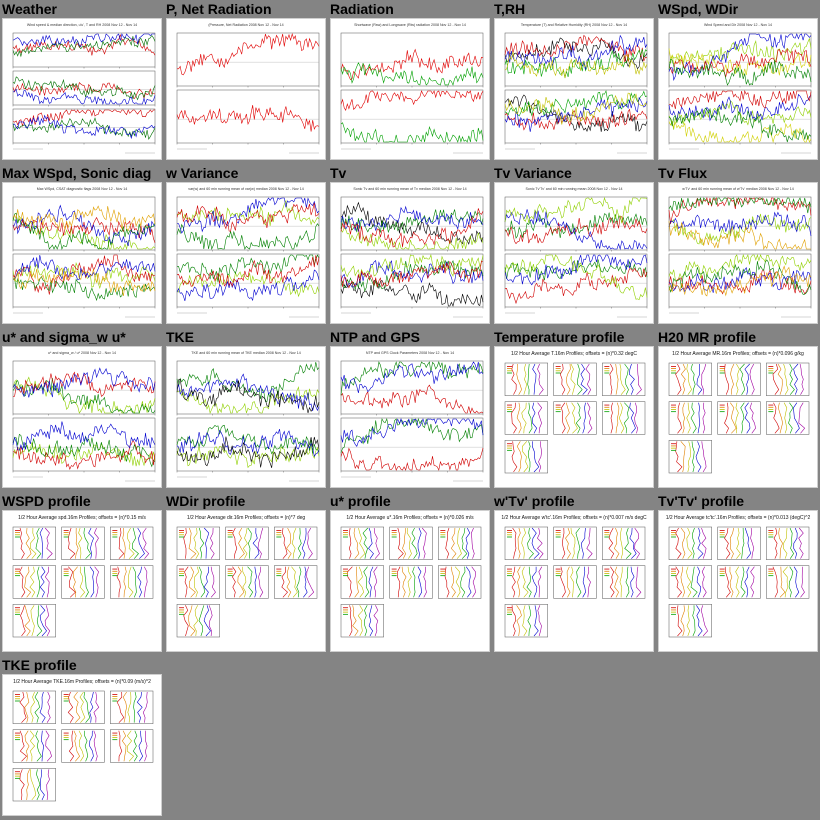 This screenshot has width=820, height=820. What do you see at coordinates (683, 173) in the screenshot?
I see `plot-title-link: Tv Flux` at bounding box center [683, 173].